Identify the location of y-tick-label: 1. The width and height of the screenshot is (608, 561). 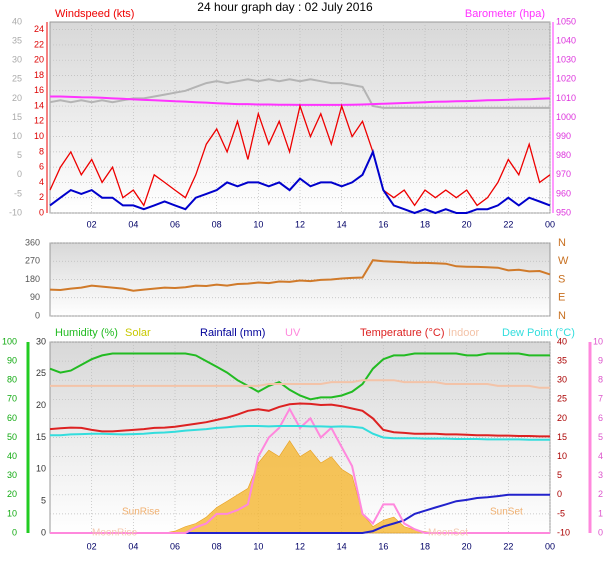
(600, 513).